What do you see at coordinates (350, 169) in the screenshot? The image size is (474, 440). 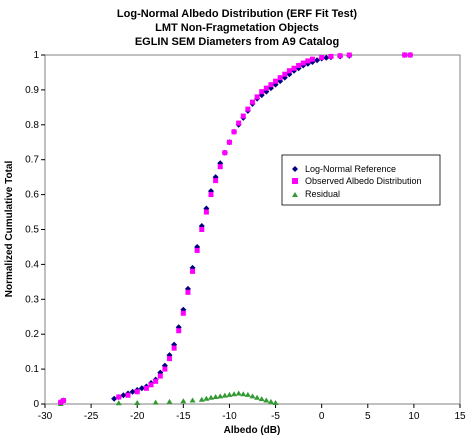 I see `legend-label-log-normal-reference: Log-Normal Reference` at bounding box center [350, 169].